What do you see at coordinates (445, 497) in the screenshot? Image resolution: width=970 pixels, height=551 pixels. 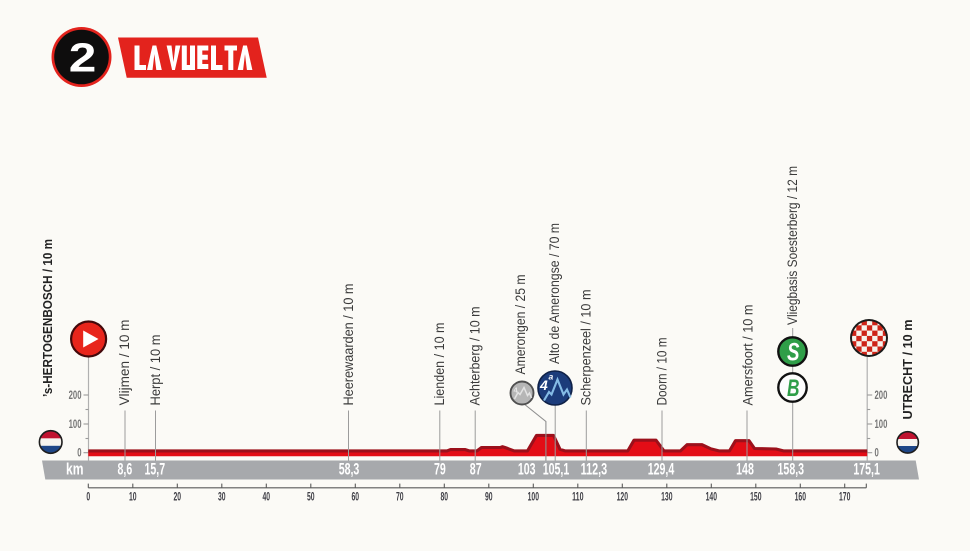 I see `svg-text: 80` at bounding box center [445, 497].